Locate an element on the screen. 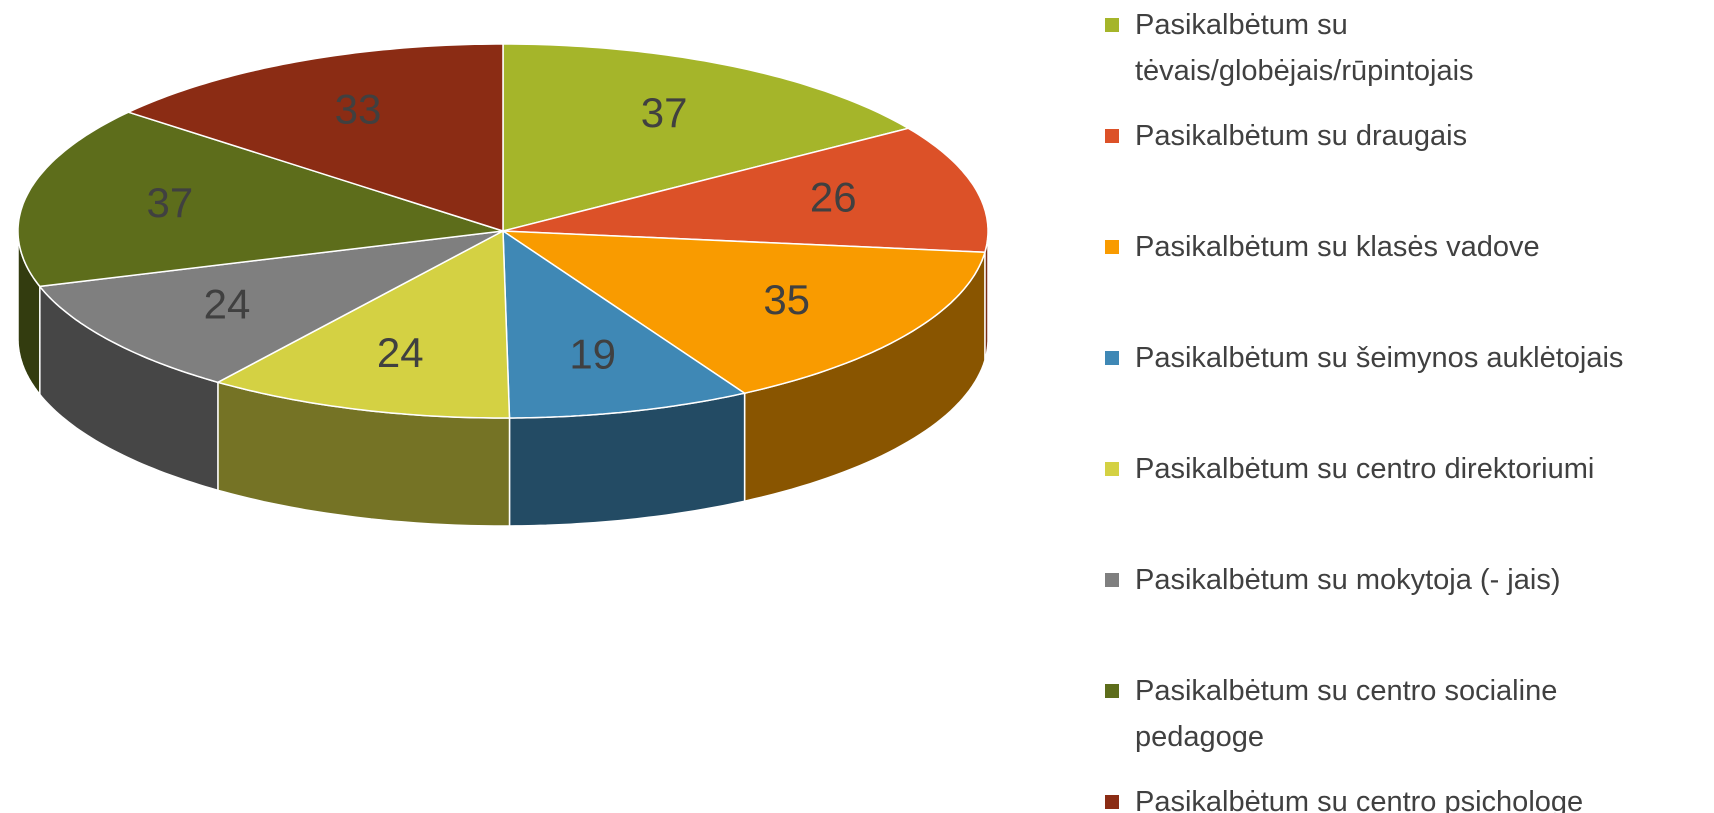 The height and width of the screenshot is (813, 1714). slice-label: 33 is located at coordinates (358, 109).